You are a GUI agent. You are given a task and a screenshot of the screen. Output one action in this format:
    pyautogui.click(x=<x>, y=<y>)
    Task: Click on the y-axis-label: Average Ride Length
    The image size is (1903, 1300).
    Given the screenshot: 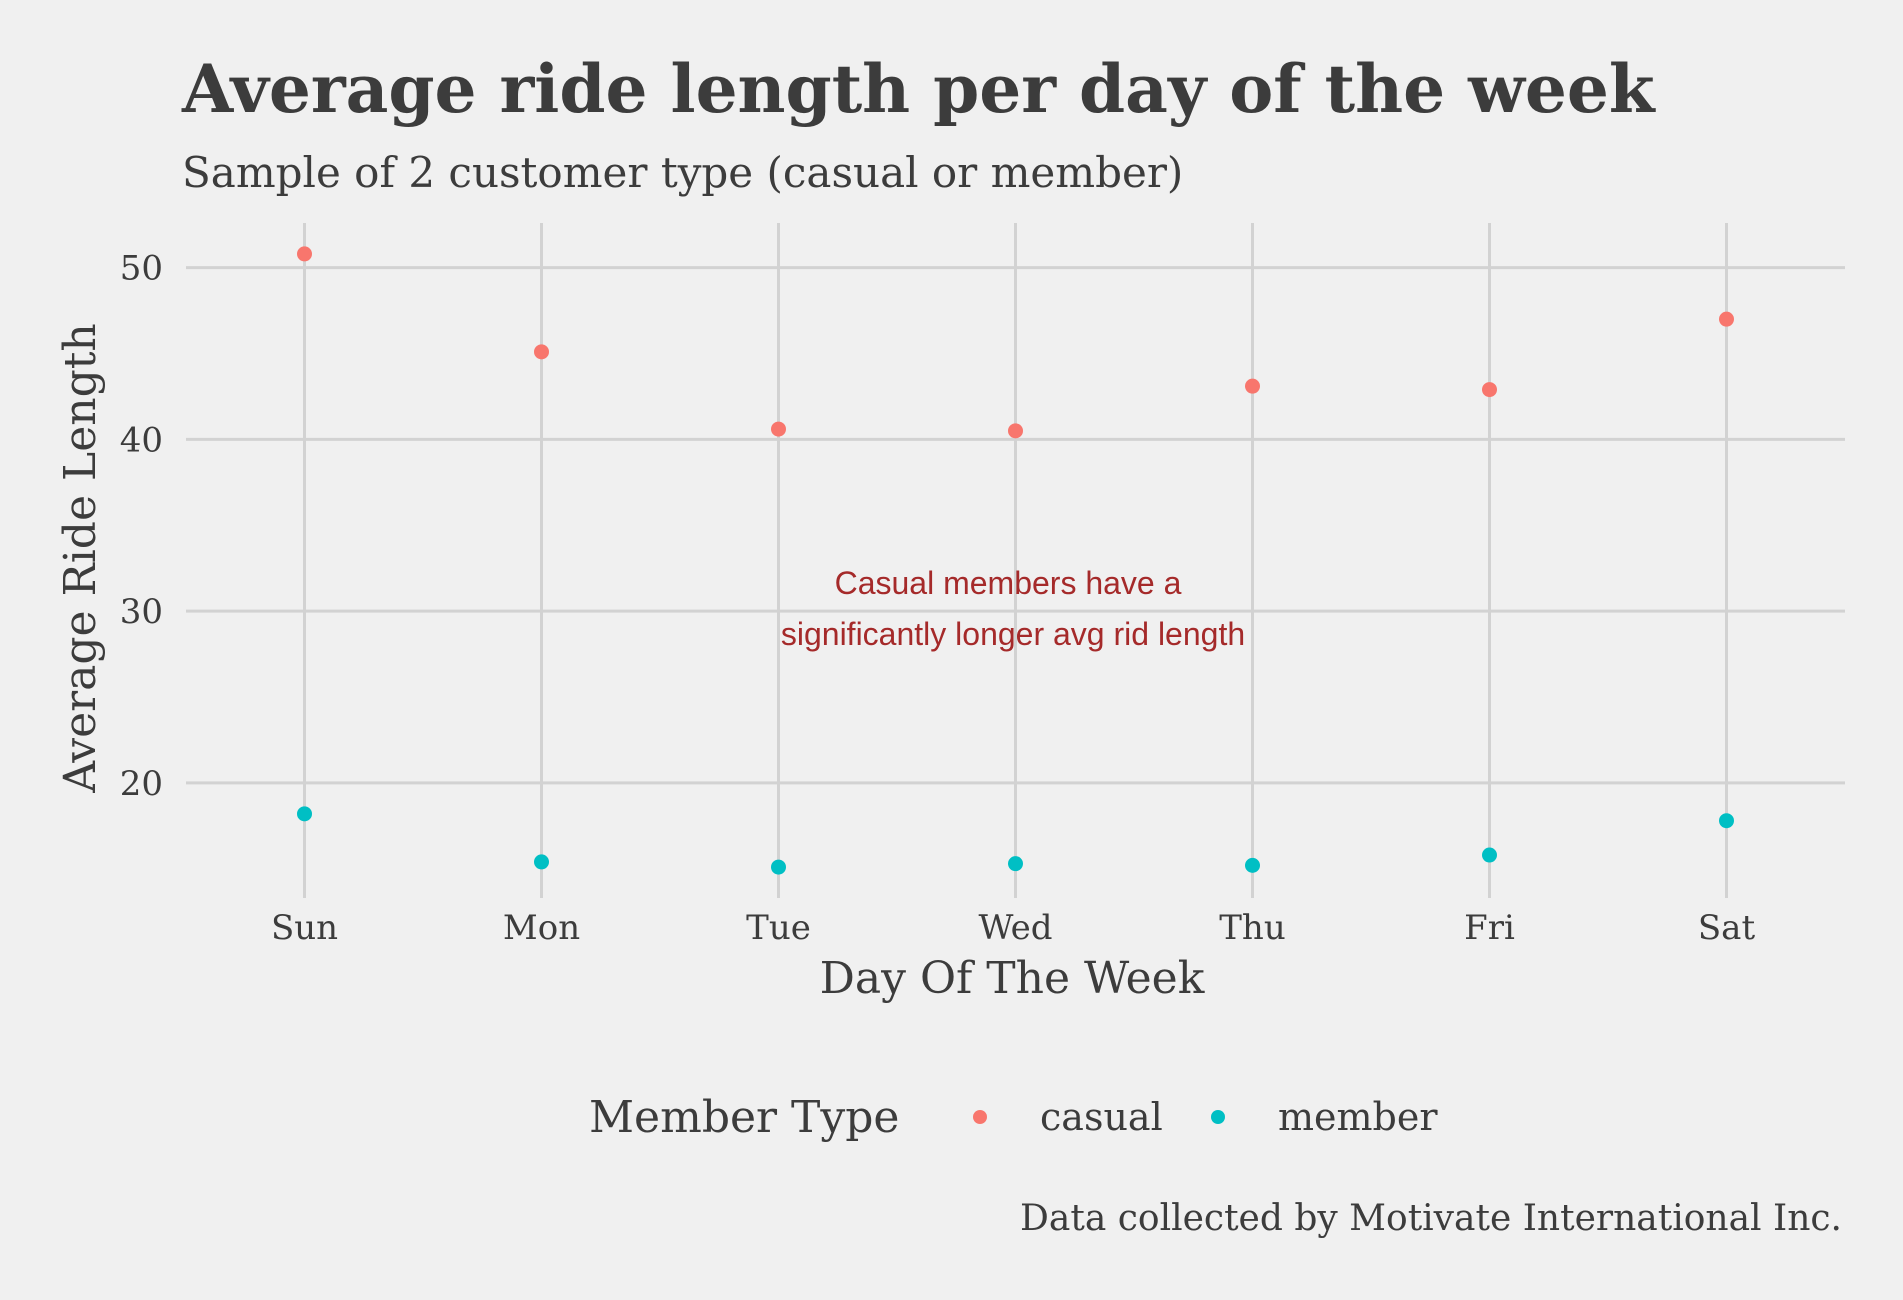 What is the action you would take?
    pyautogui.click(x=80, y=558)
    